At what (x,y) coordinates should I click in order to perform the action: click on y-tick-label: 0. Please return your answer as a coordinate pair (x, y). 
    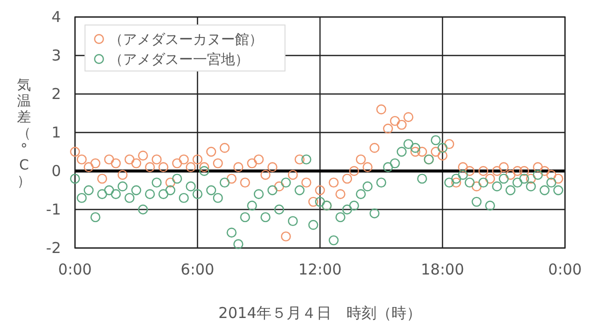
    Looking at the image, I should click on (56, 171).